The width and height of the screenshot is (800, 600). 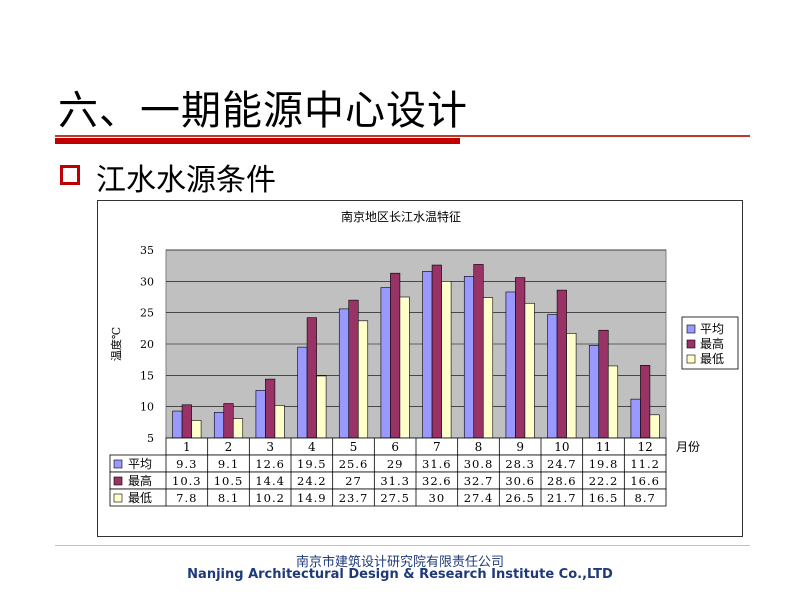 I want to click on bar-最高-9, so click(x=520, y=358).